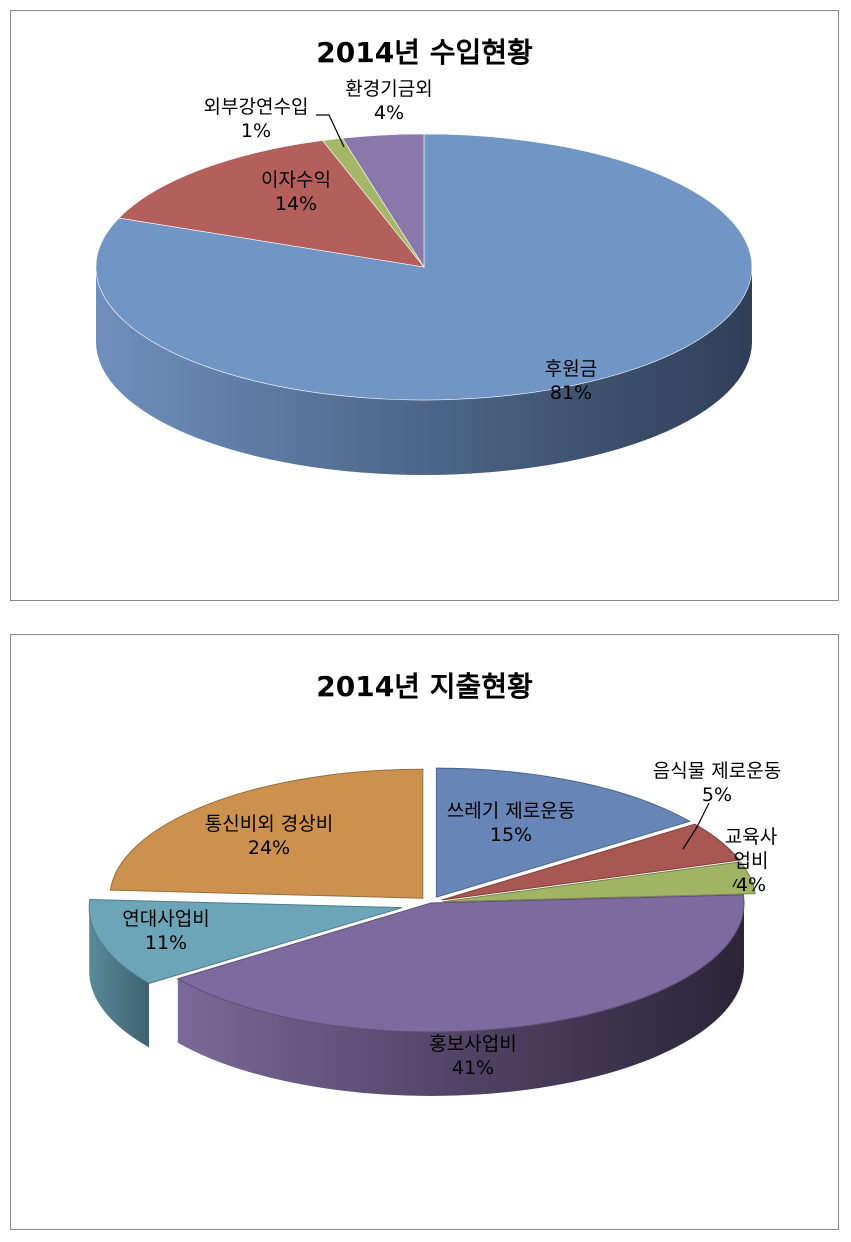 The width and height of the screenshot is (851, 1242). What do you see at coordinates (383, 201) in the screenshot?
I see `pie-slice-환경기금외` at bounding box center [383, 201].